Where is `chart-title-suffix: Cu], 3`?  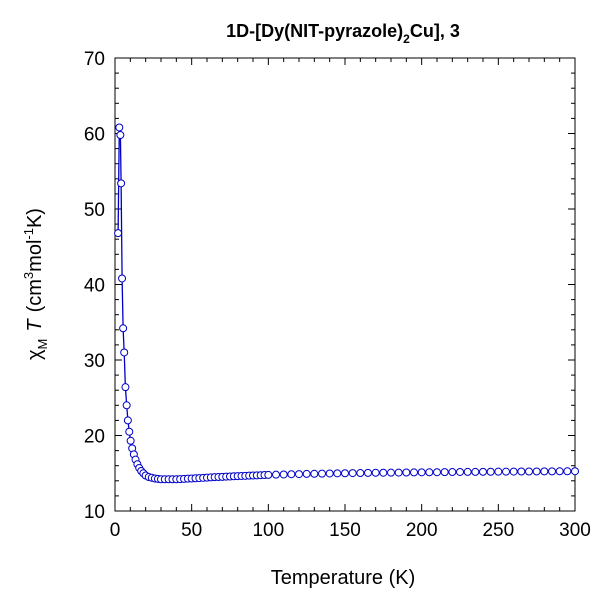 chart-title-suffix: Cu], 3 is located at coordinates (435, 31).